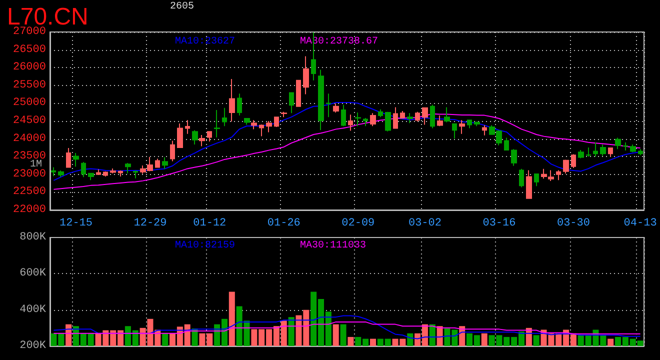 This screenshot has width=660, height=360. Describe the element at coordinates (425, 224) in the screenshot. I see `x-tick-label: 03-02` at that location.